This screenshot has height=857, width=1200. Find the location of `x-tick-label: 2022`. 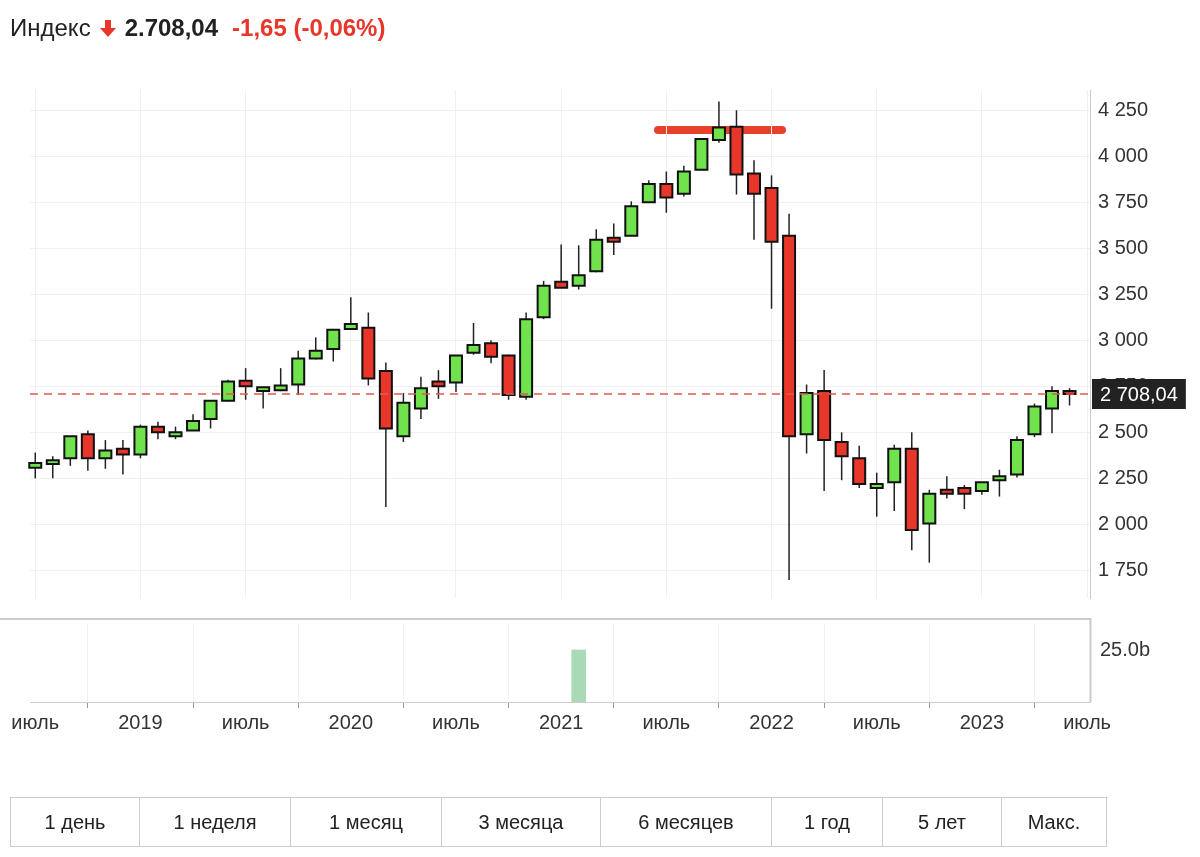

x-tick-label: 2022 is located at coordinates (771, 721).